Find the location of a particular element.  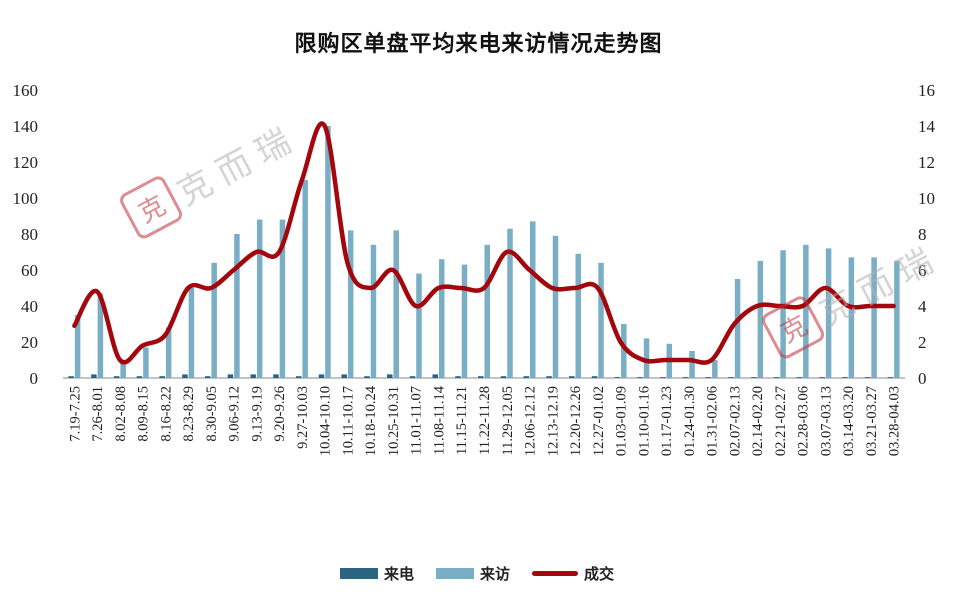

x-axis-tick-label: 7.26-8.01 is located at coordinates (98, 414).